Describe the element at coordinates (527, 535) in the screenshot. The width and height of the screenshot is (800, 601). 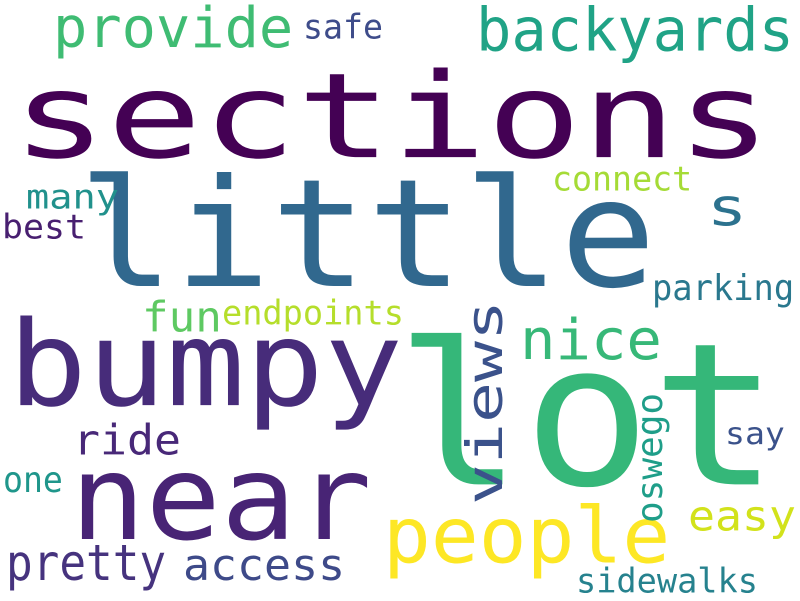
I see `word-people: people` at that location.